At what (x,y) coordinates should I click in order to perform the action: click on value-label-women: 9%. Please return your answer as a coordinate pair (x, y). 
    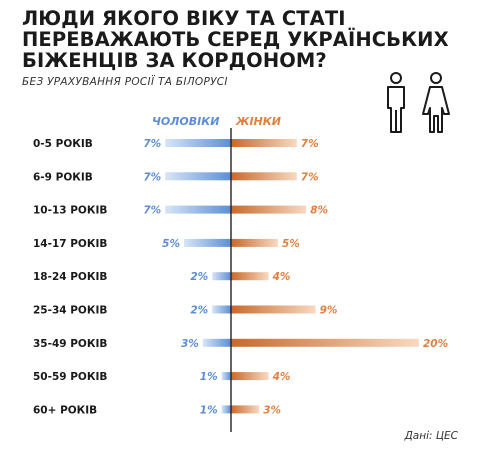
    Looking at the image, I should click on (329, 311).